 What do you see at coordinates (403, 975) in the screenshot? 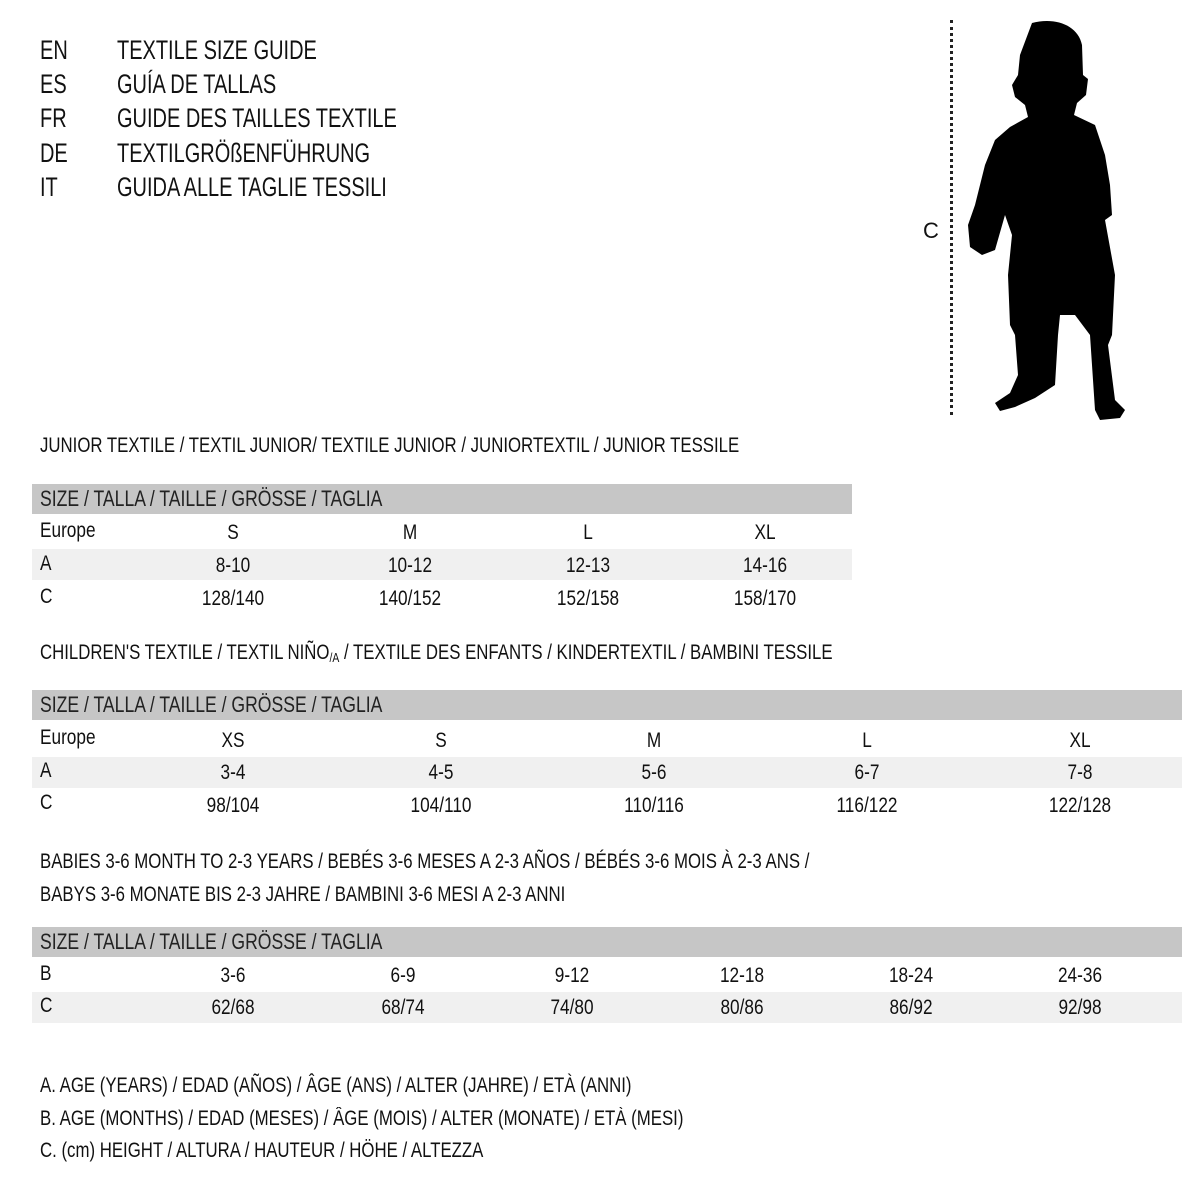
I see `table-cell: 6-9` at bounding box center [403, 975].